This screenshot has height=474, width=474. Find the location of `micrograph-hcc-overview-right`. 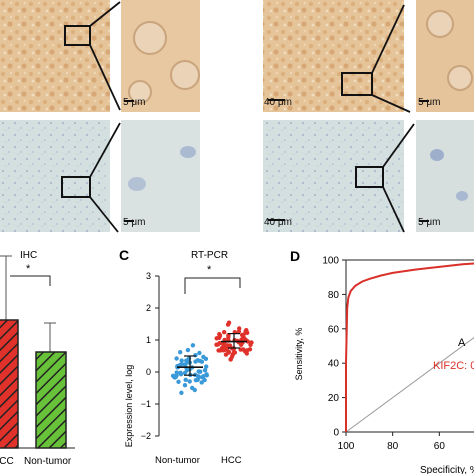

micrograph-hcc-overview-right is located at coordinates (333, 56).